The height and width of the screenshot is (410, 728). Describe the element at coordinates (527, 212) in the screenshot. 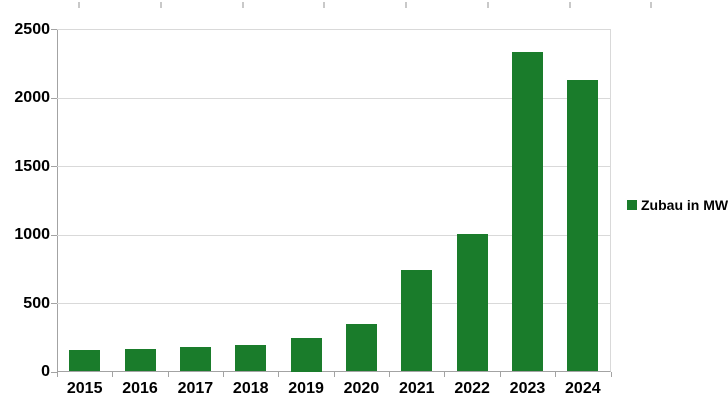

I see `bar-2023` at that location.